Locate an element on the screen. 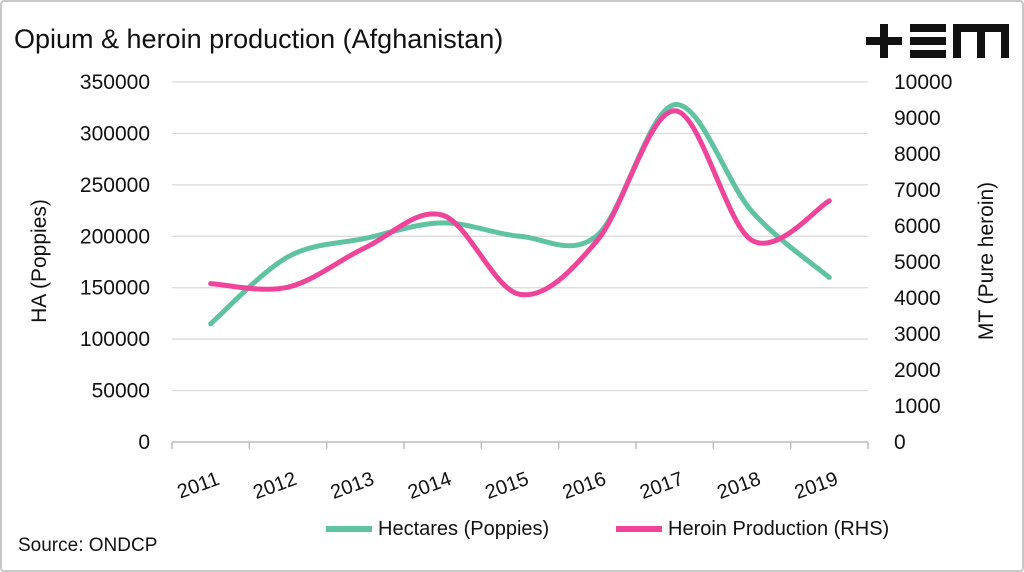 This screenshot has height=572, width=1024. x-tick-label: 2015 is located at coordinates (506, 486).